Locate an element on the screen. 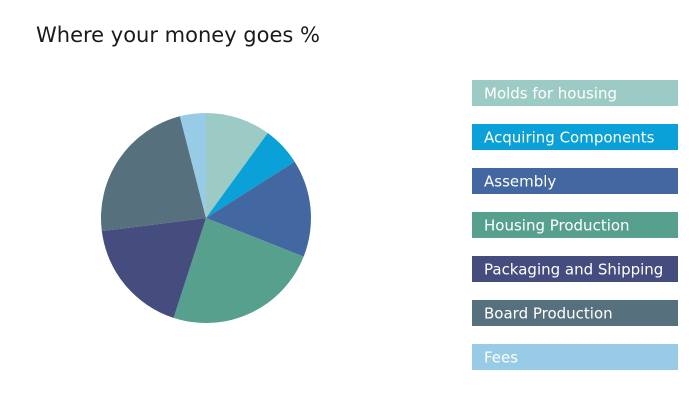 The height and width of the screenshot is (412, 700). chart-title: Where your money goes % is located at coordinates (178, 35).